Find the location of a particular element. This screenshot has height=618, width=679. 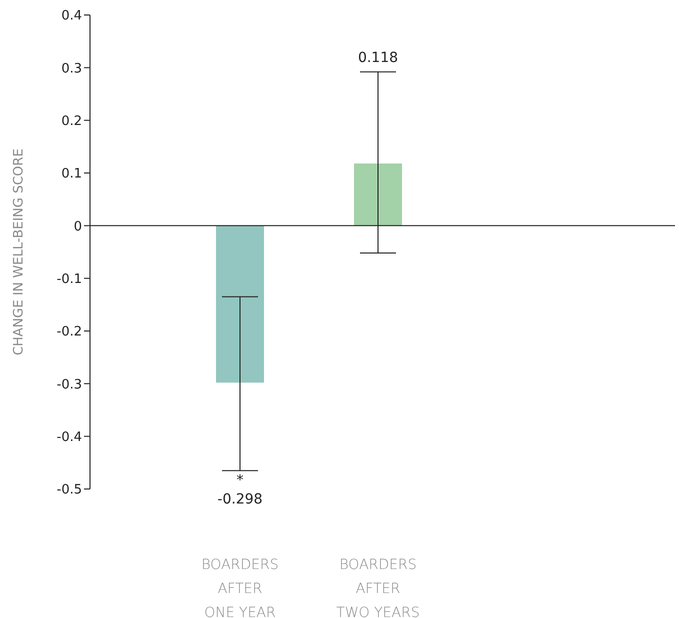

y-tick-label: 0.3 is located at coordinates (71, 68).